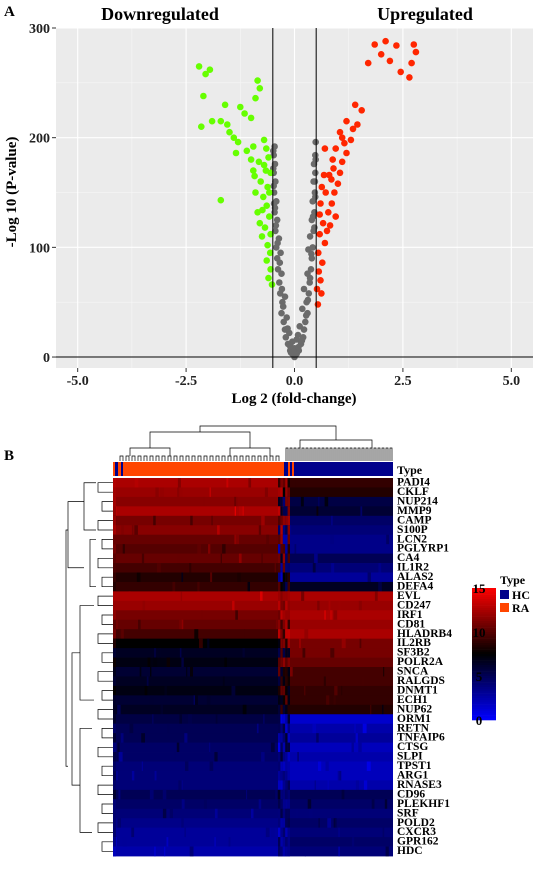 Image resolution: width=536 pixels, height=871 pixels. What do you see at coordinates (256, 443) in the screenshot?
I see `column-dendrogram` at bounding box center [256, 443].